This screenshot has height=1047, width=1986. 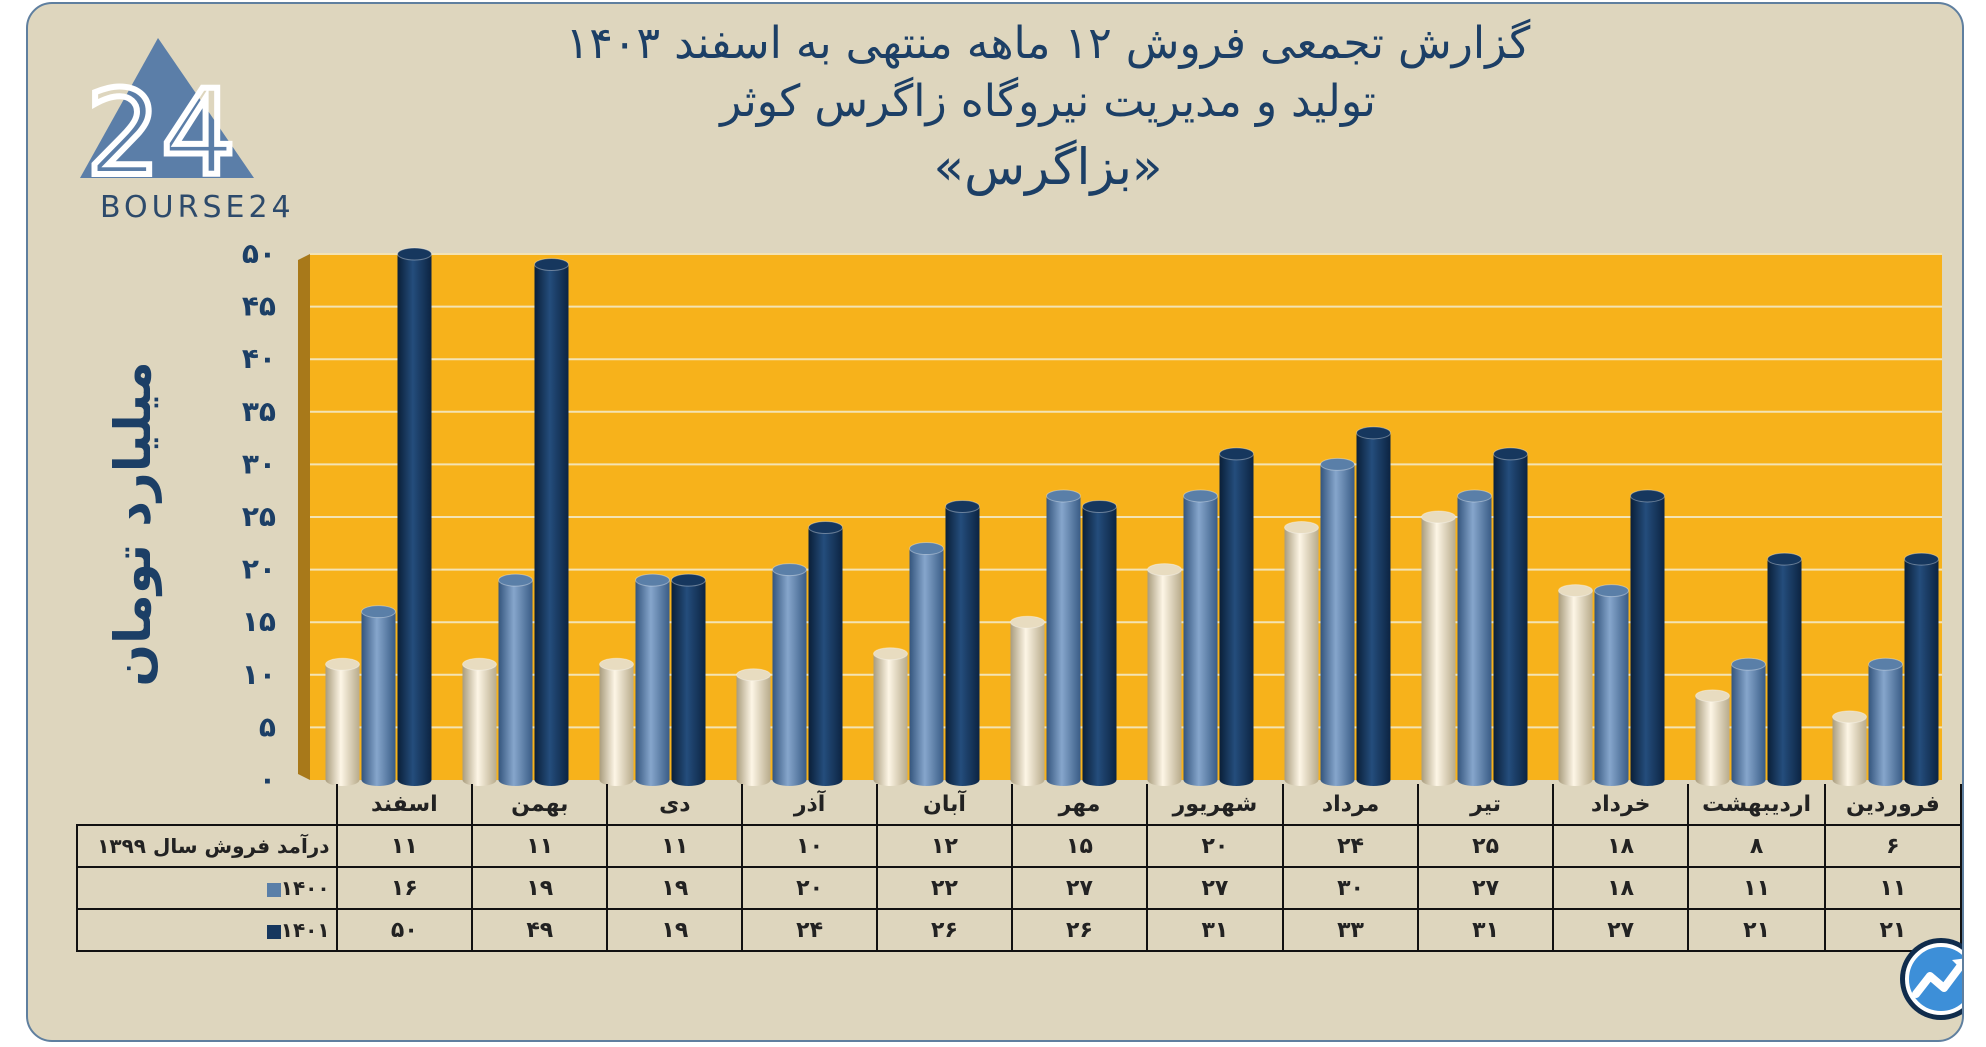 I want to click on table-corner-cell, so click(x=207, y=805).